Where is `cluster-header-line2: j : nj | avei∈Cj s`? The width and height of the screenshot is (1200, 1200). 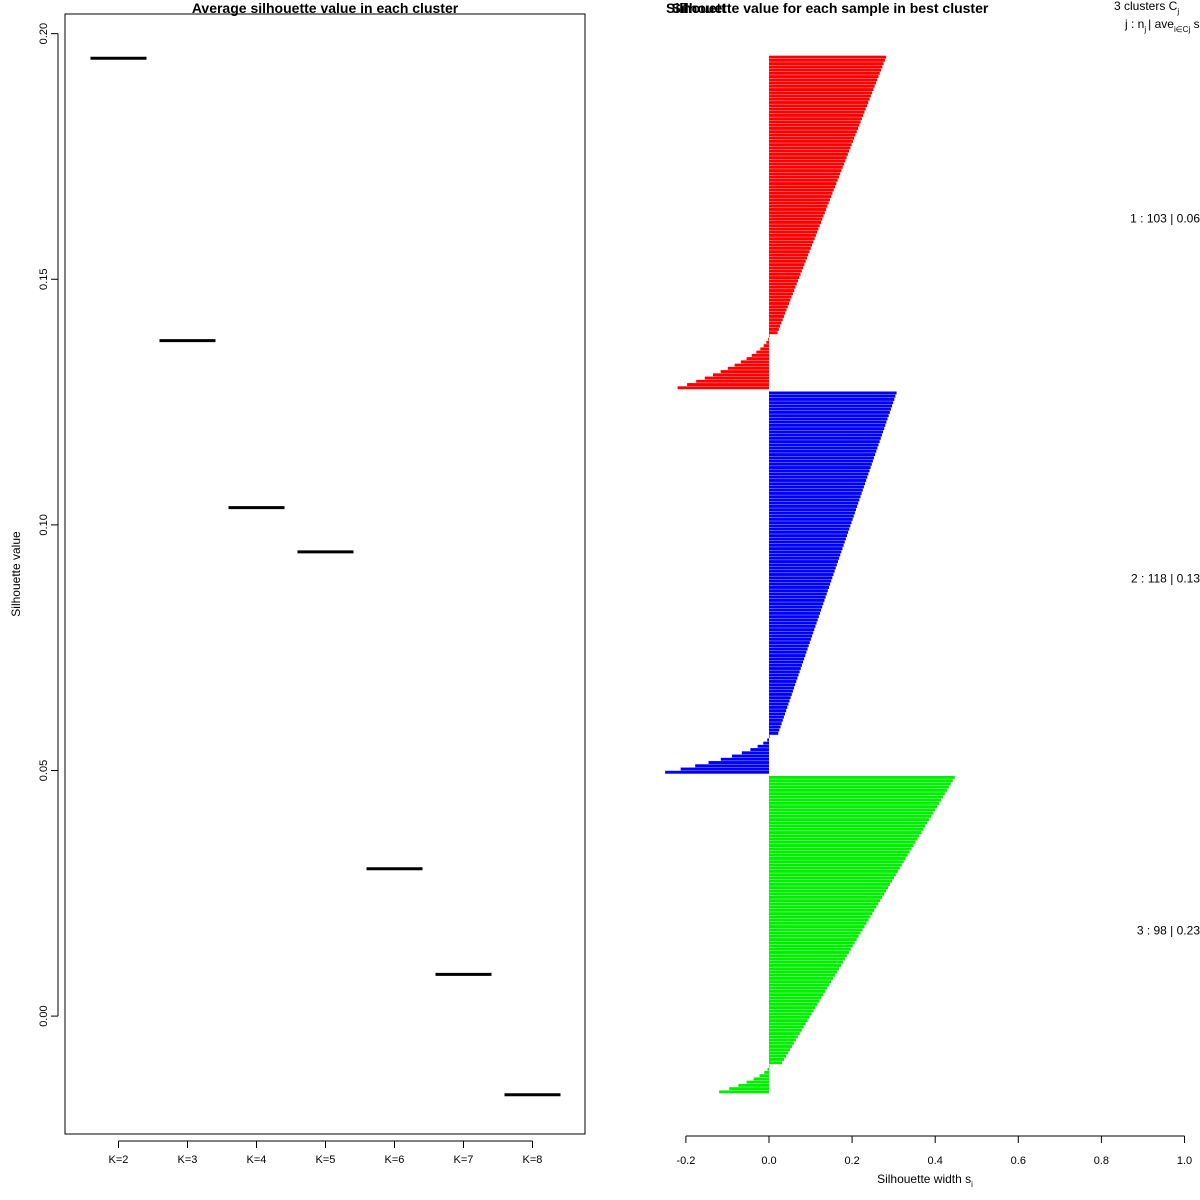 cluster-header-line2: j : nj | avei∈Cj s is located at coordinates (1162, 25).